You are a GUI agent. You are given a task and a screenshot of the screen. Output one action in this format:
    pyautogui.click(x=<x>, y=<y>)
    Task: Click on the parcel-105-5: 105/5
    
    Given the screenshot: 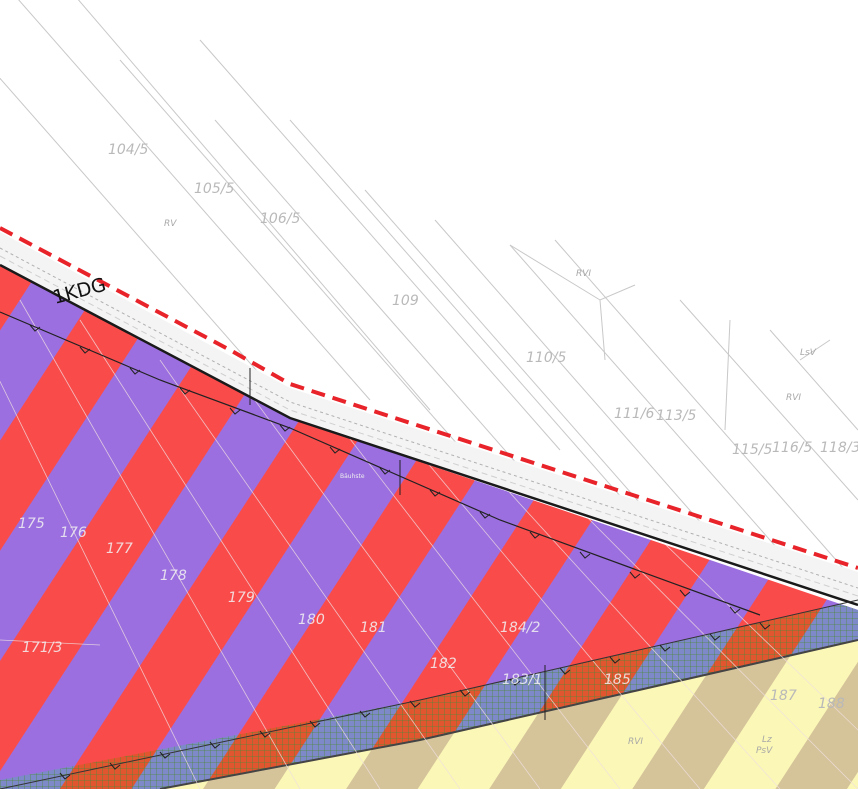 What is the action you would take?
    pyautogui.click(x=214, y=189)
    